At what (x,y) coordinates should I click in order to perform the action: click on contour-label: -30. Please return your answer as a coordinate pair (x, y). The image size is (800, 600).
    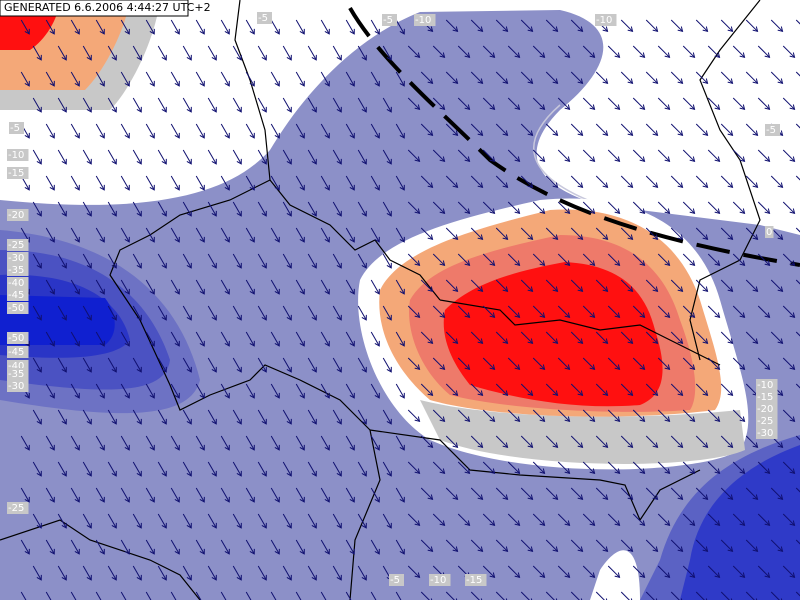
    Looking at the image, I should click on (16, 386).